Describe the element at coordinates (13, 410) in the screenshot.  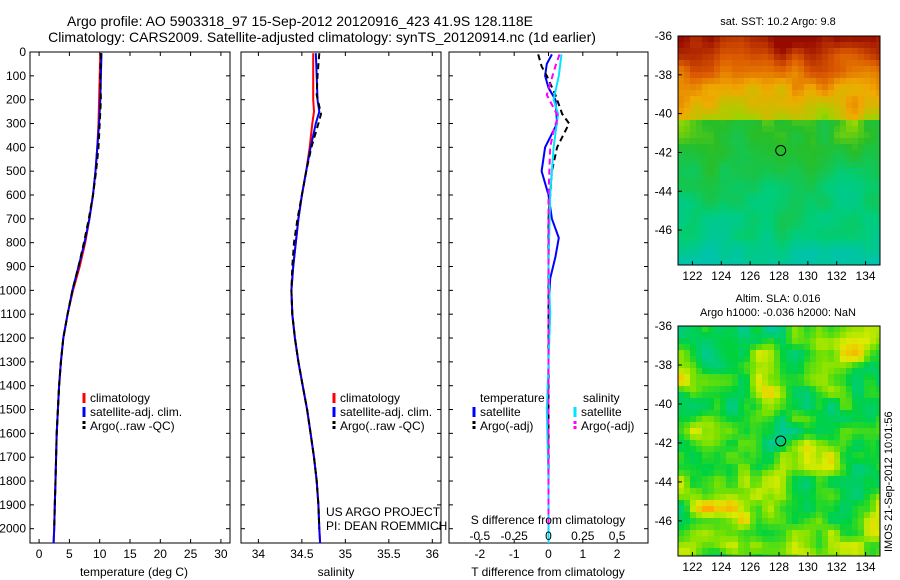
I see `y-tick-label: 1500` at that location.